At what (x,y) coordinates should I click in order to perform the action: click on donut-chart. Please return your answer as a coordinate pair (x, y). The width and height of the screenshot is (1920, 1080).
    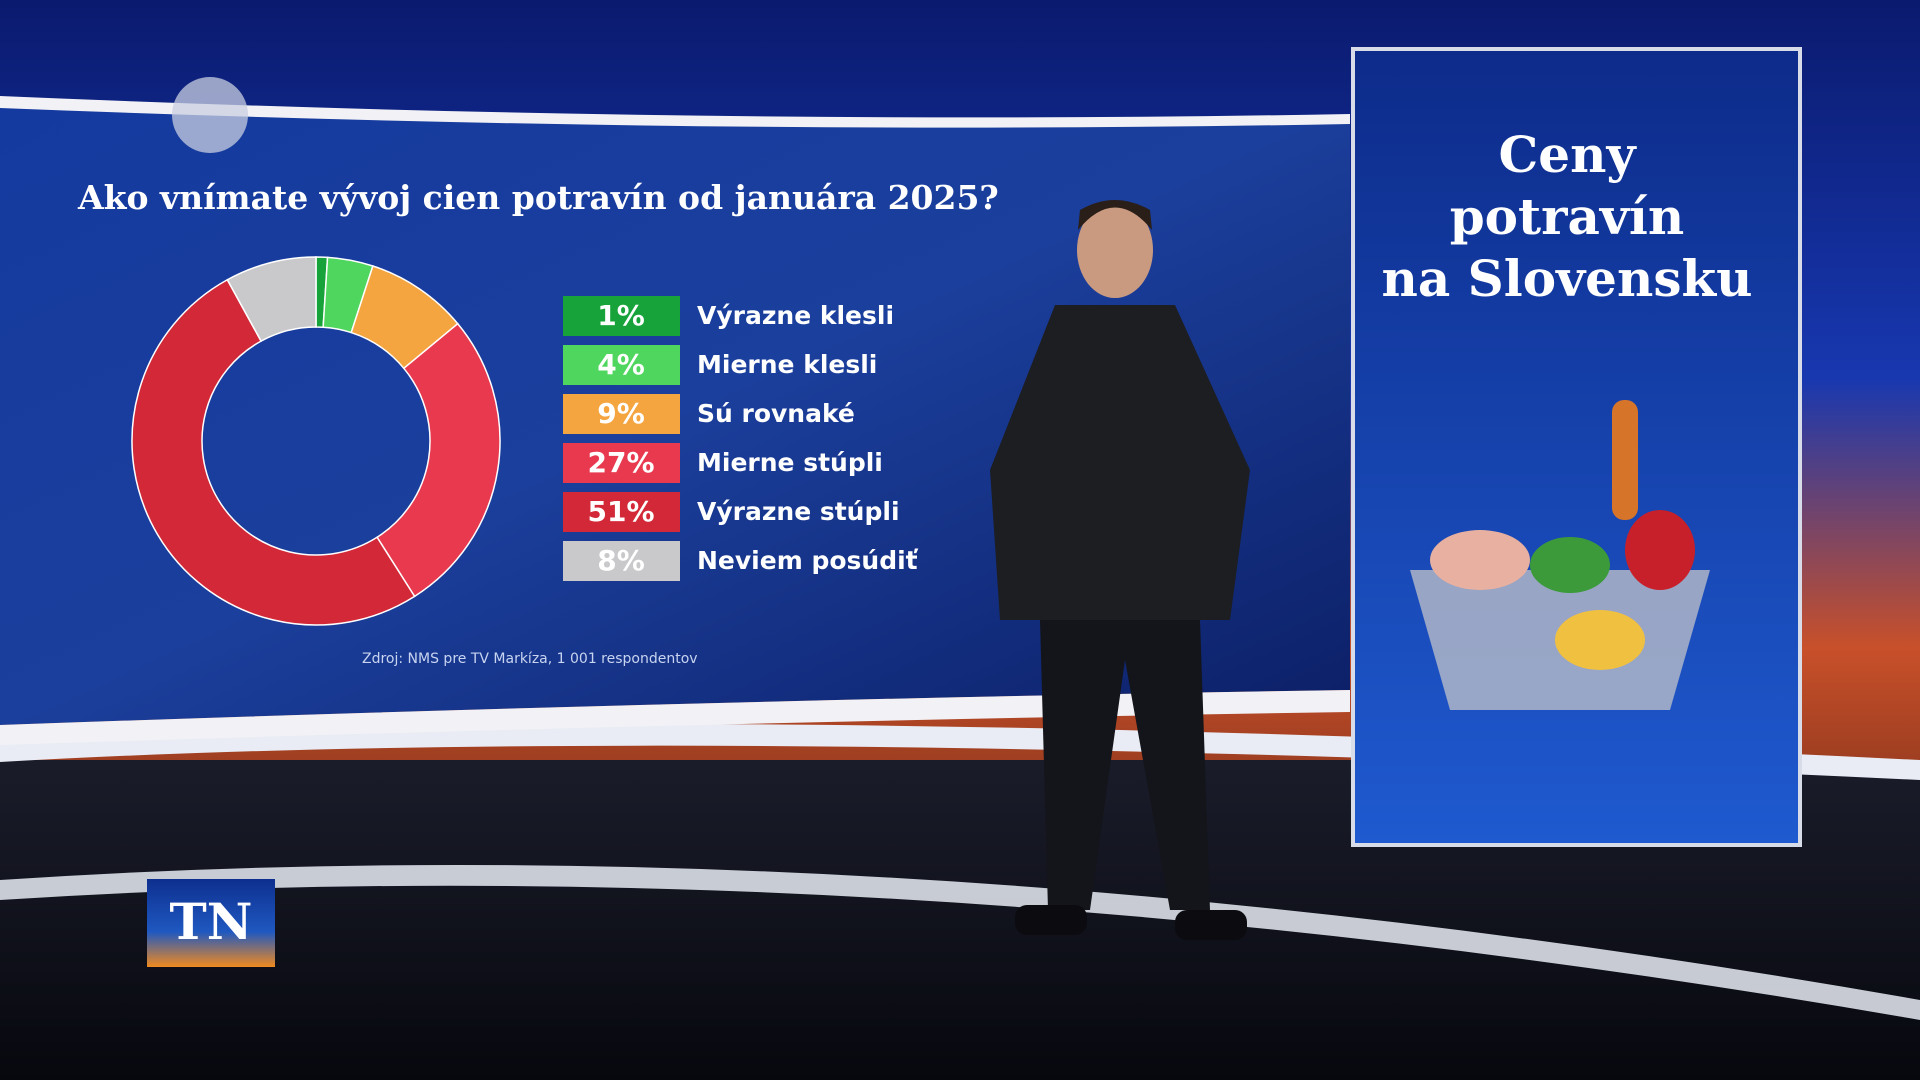
    Looking at the image, I should click on (316, 441).